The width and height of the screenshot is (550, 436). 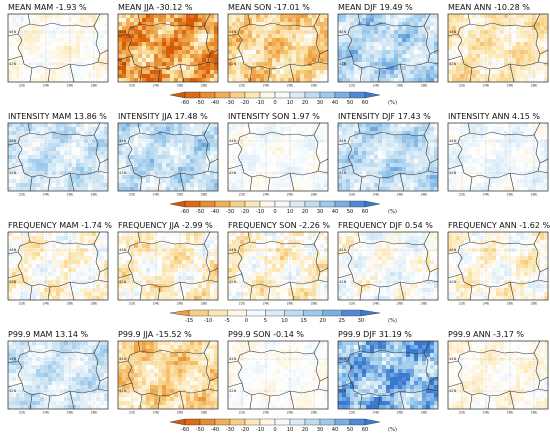 What do you see at coordinates (123, 173) in the screenshot?
I see `lat-tick-label: 42N` at bounding box center [123, 173].